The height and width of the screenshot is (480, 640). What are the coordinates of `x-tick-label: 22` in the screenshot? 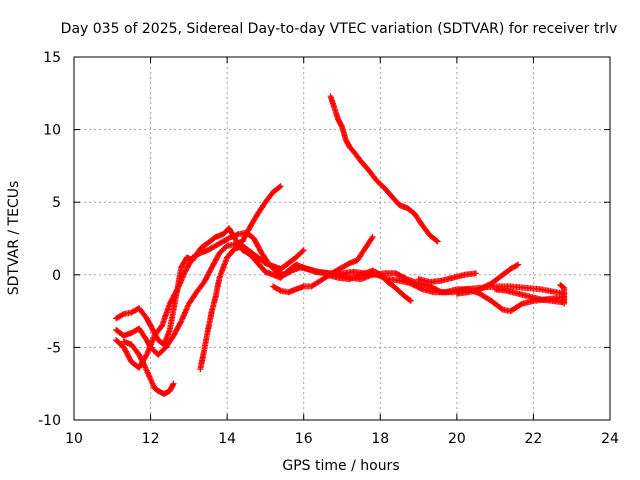 It's located at (534, 439).